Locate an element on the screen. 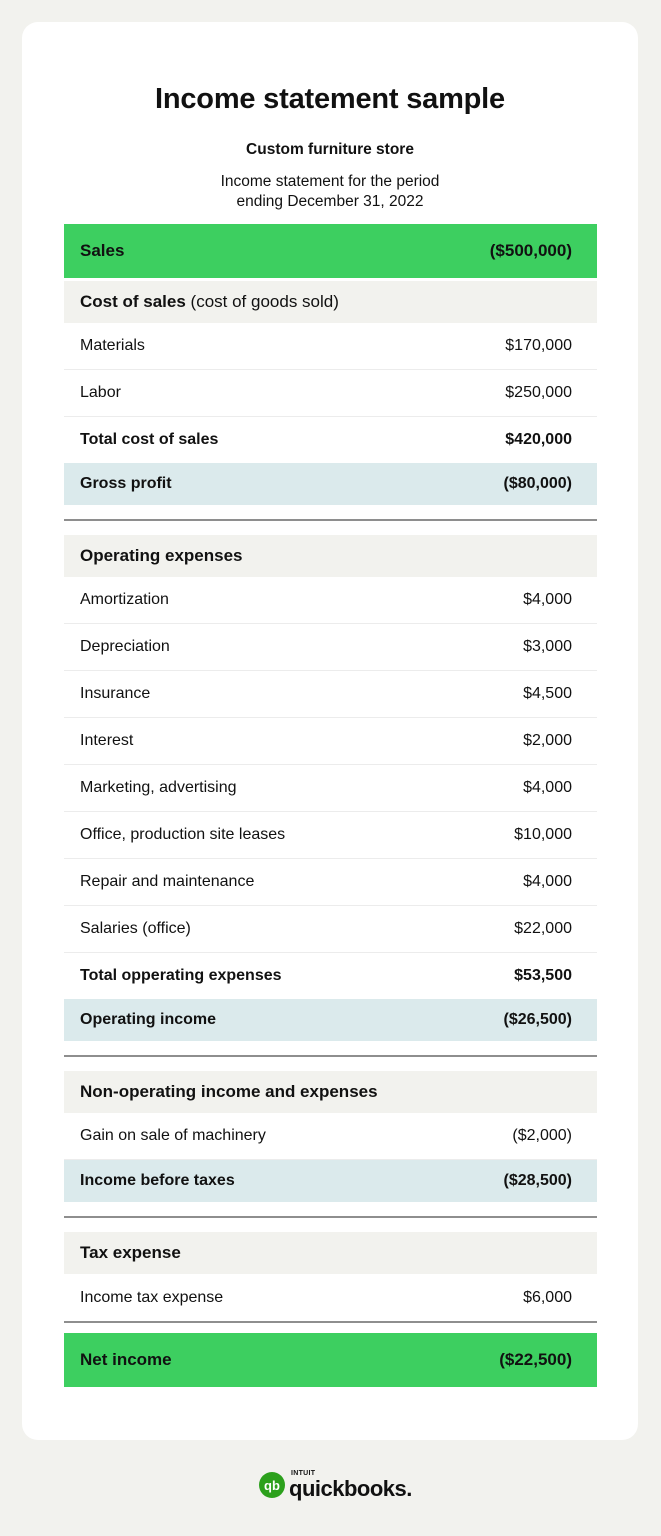  quickbooks-logo: qb INTUIT quickbooks. is located at coordinates (335, 1485).